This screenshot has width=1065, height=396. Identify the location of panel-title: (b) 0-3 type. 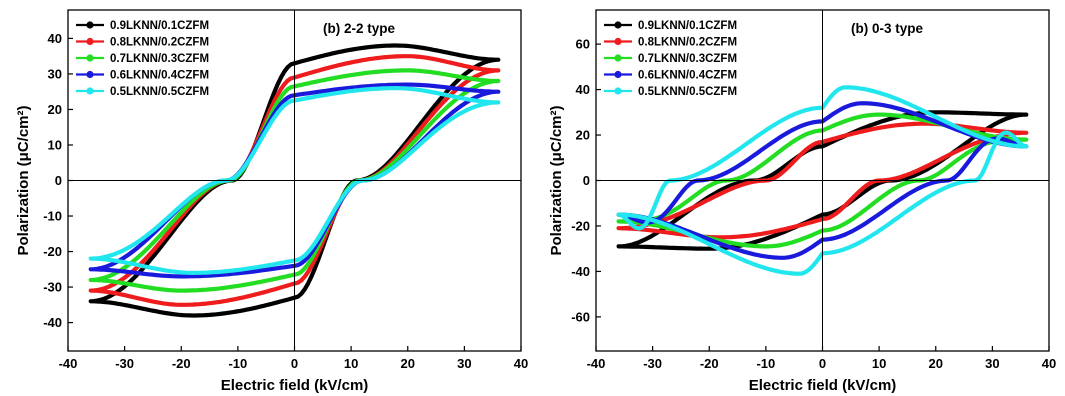
(887, 28).